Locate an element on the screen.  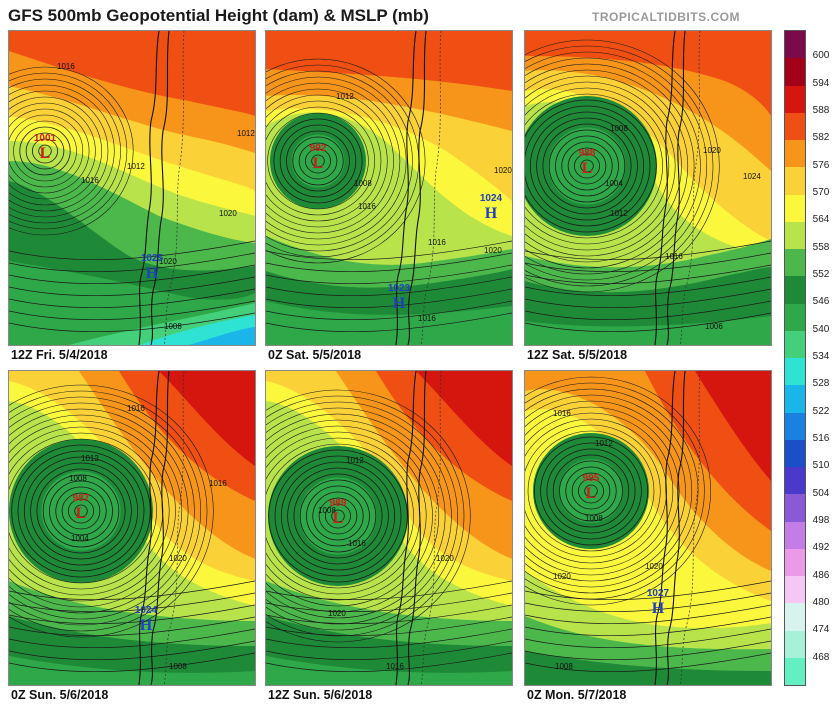
colorbar-level-label: 510 is located at coordinates (821, 466).